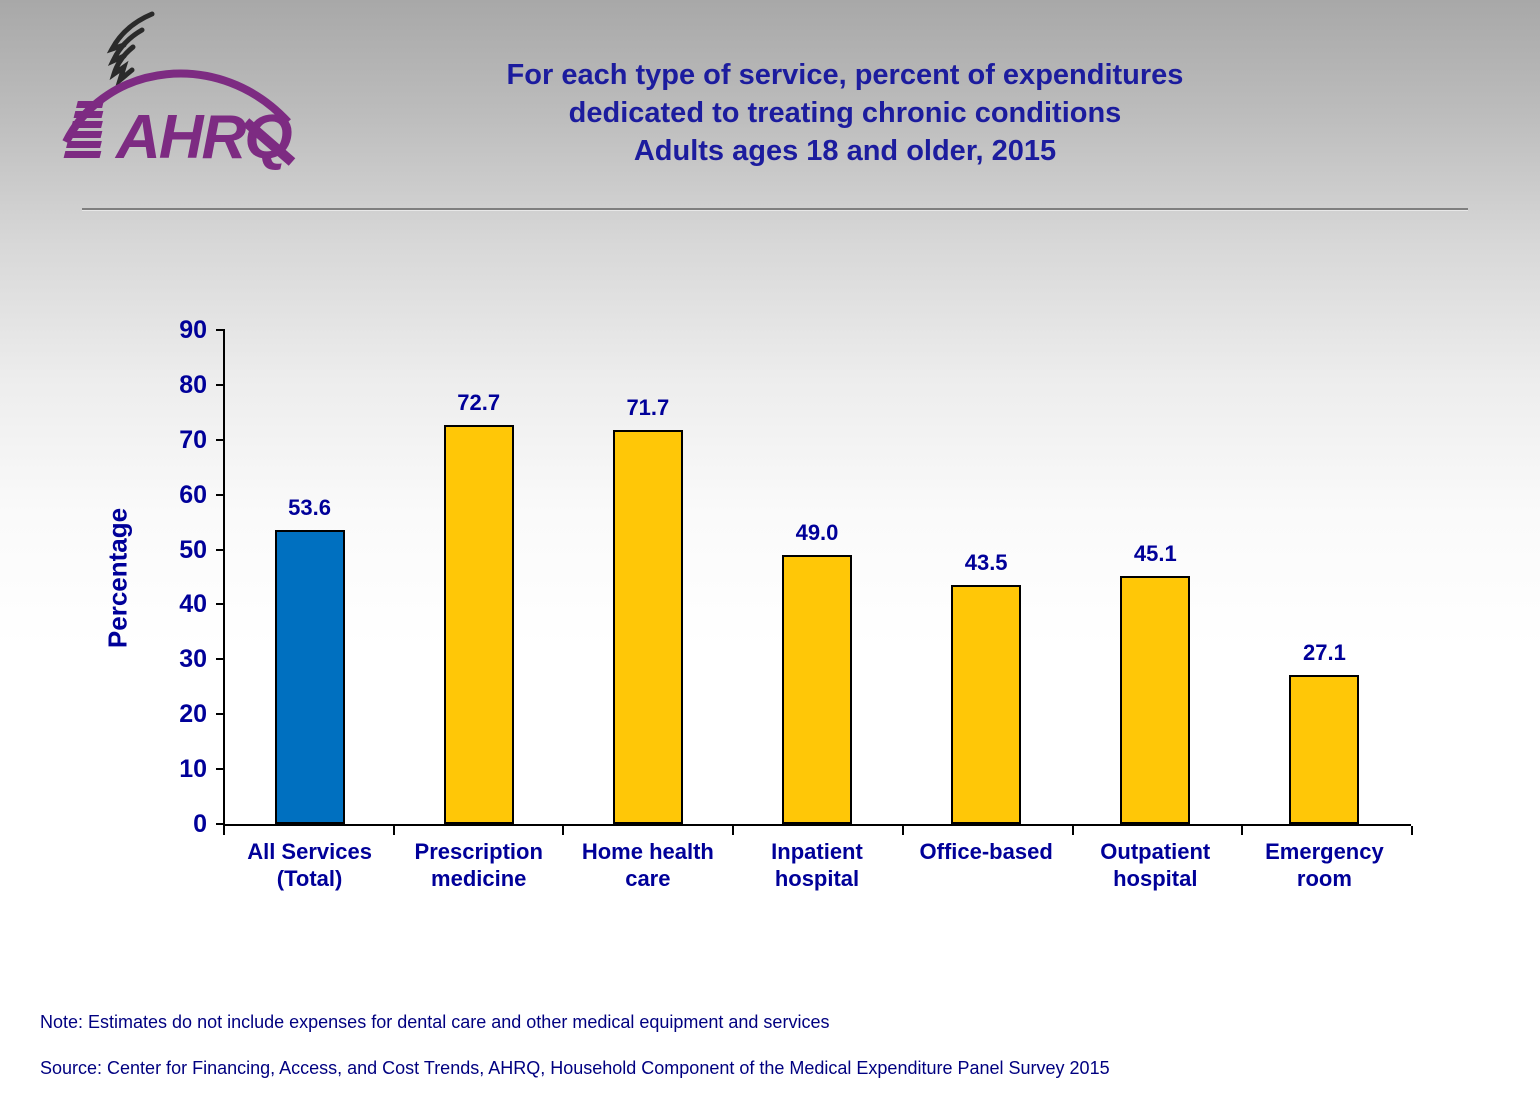  What do you see at coordinates (193, 439) in the screenshot?
I see `y-tick-label: 70` at bounding box center [193, 439].